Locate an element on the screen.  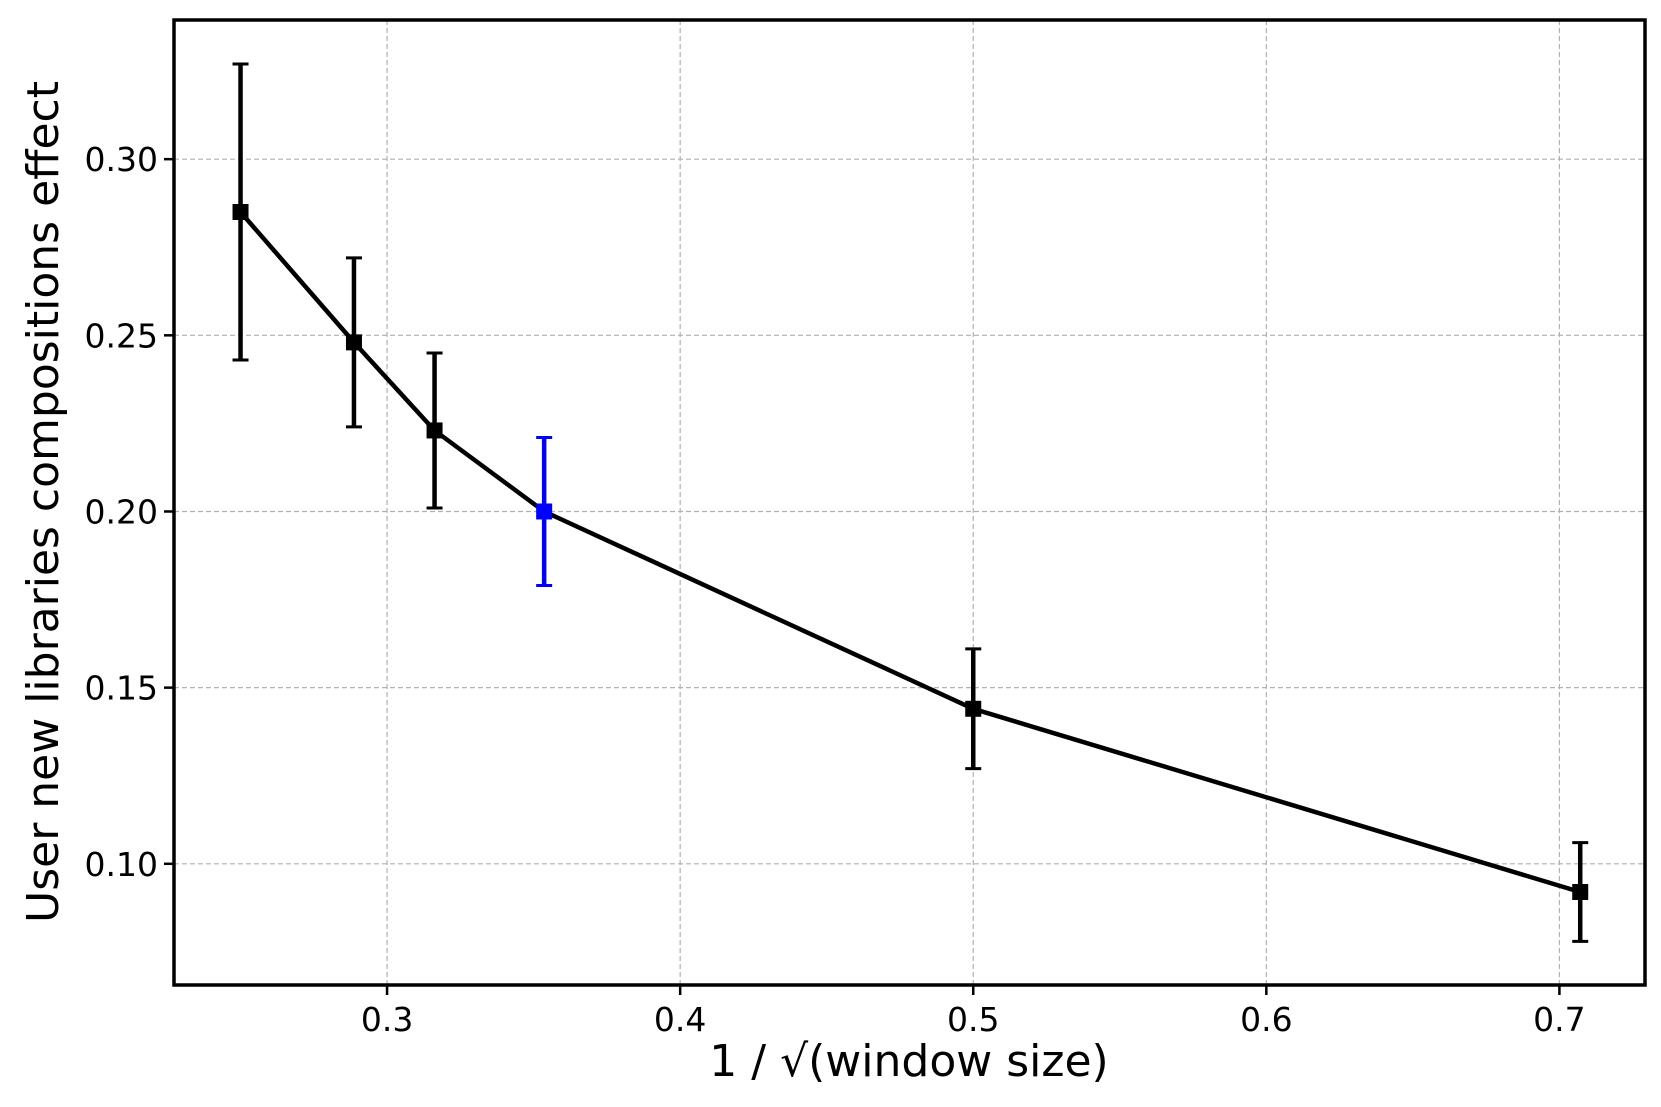
y-tick-label: 0.20 is located at coordinates (121, 511).